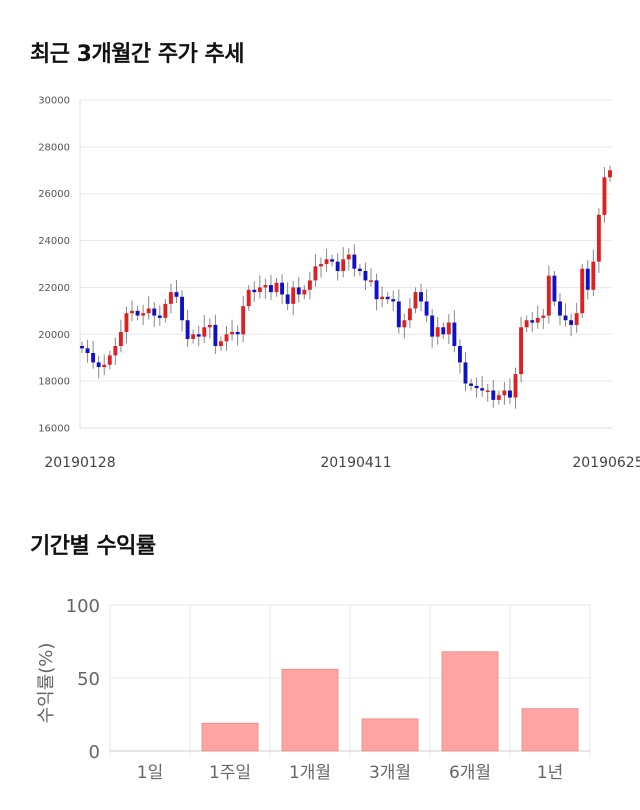 The image size is (640, 810). What do you see at coordinates (54, 265) in the screenshot?
I see `price-chart-y-ticks: 16000 18000 20000 22000 24000 26000 28000 30000` at bounding box center [54, 265].